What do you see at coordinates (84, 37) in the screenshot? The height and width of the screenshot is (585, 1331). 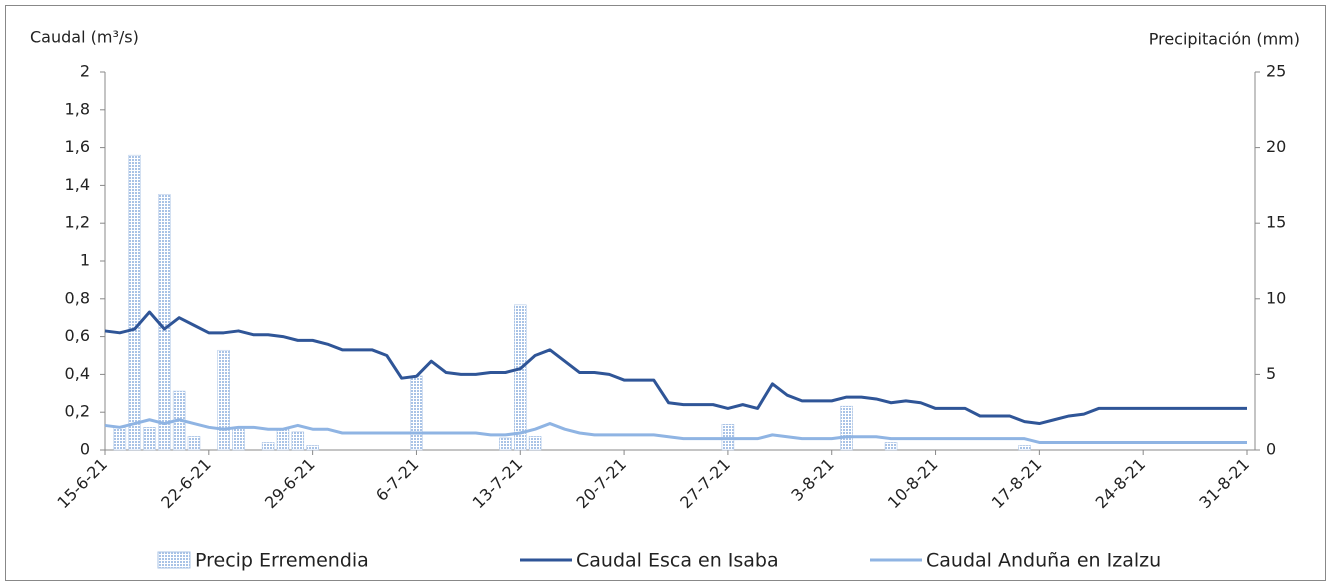 I see `y-axis-title: Caudal (m³/s)` at bounding box center [84, 37].